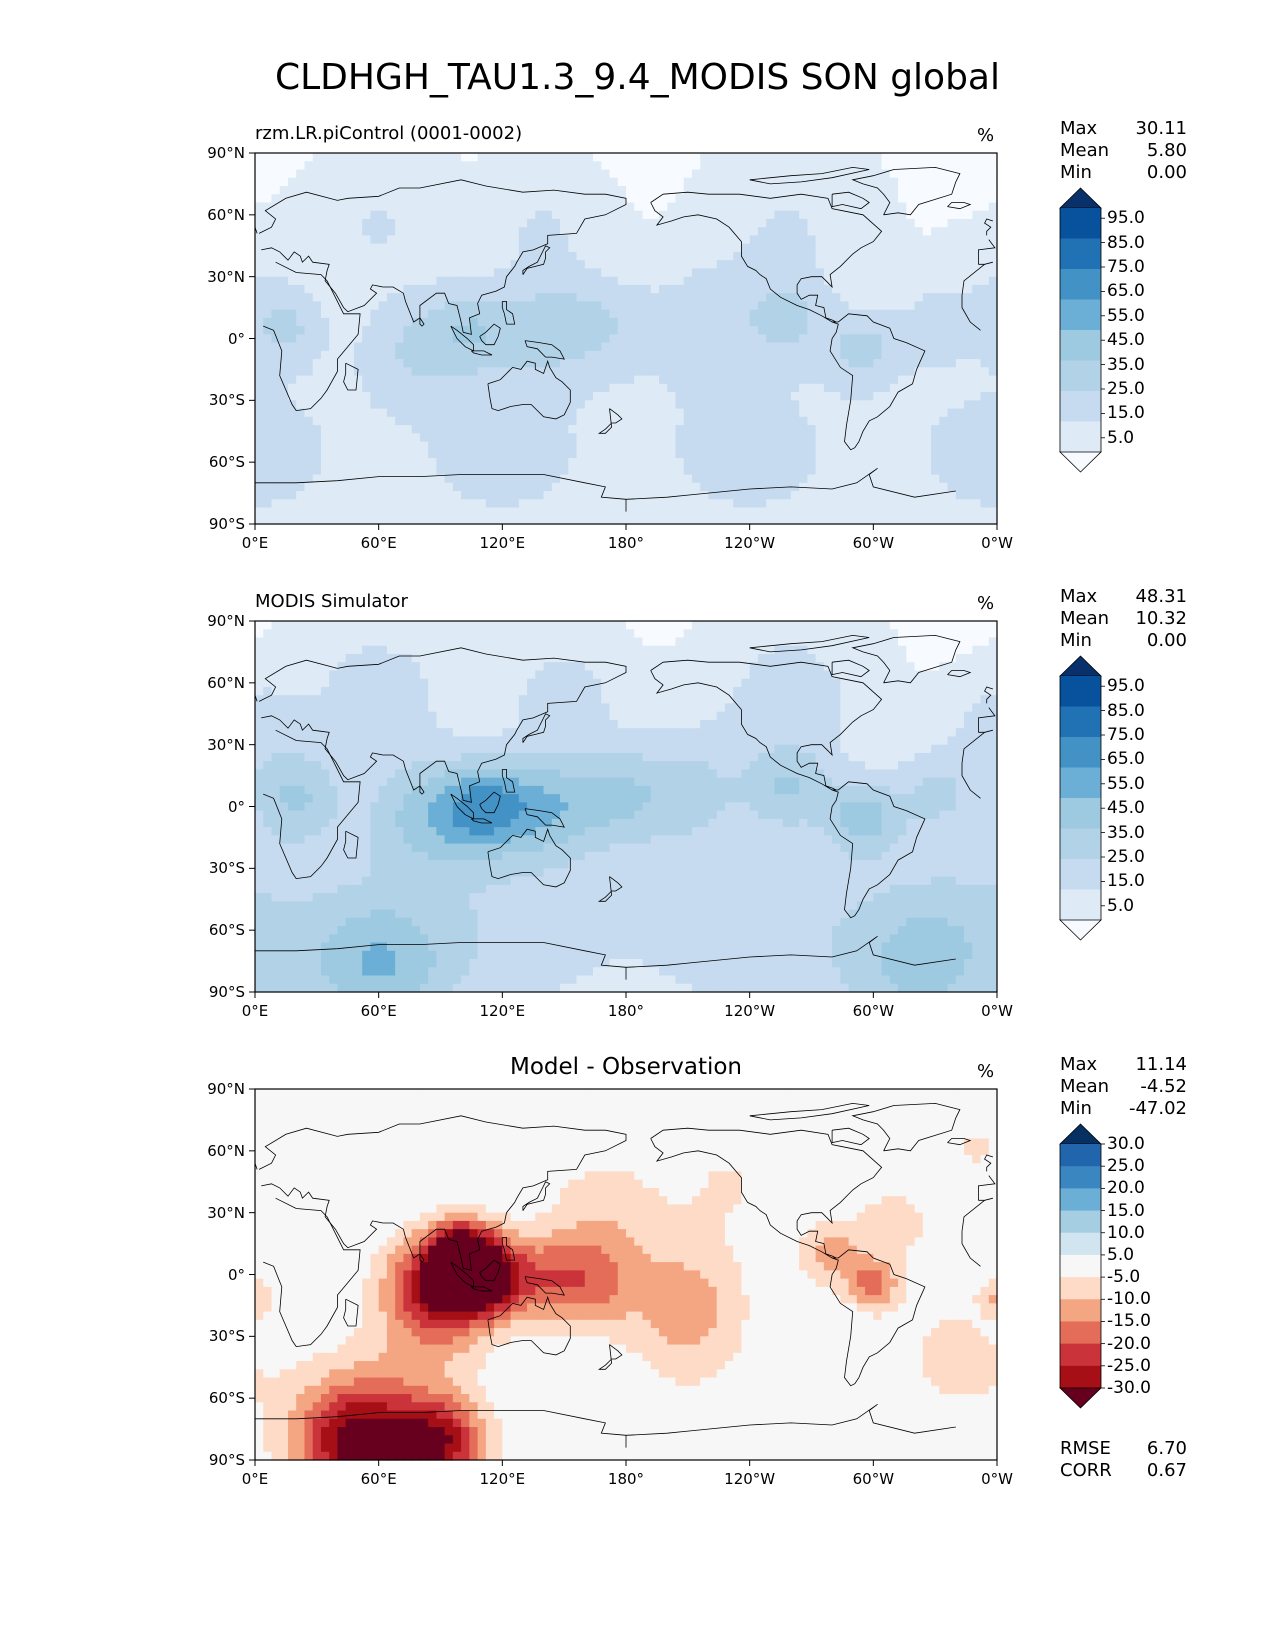  What do you see at coordinates (1129, 1321) in the screenshot?
I see `colorbar-tick-label: -15.0` at bounding box center [1129, 1321].